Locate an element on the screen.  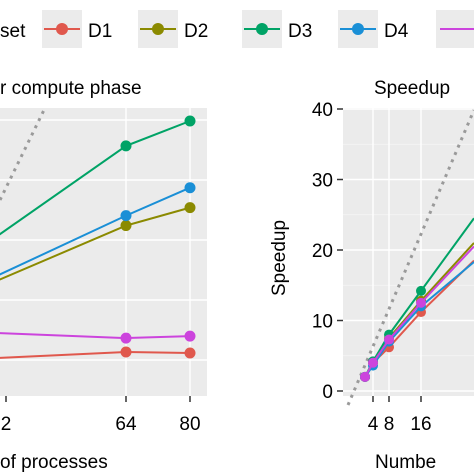
legend-marker-d3 is located at coordinates (262, 29).